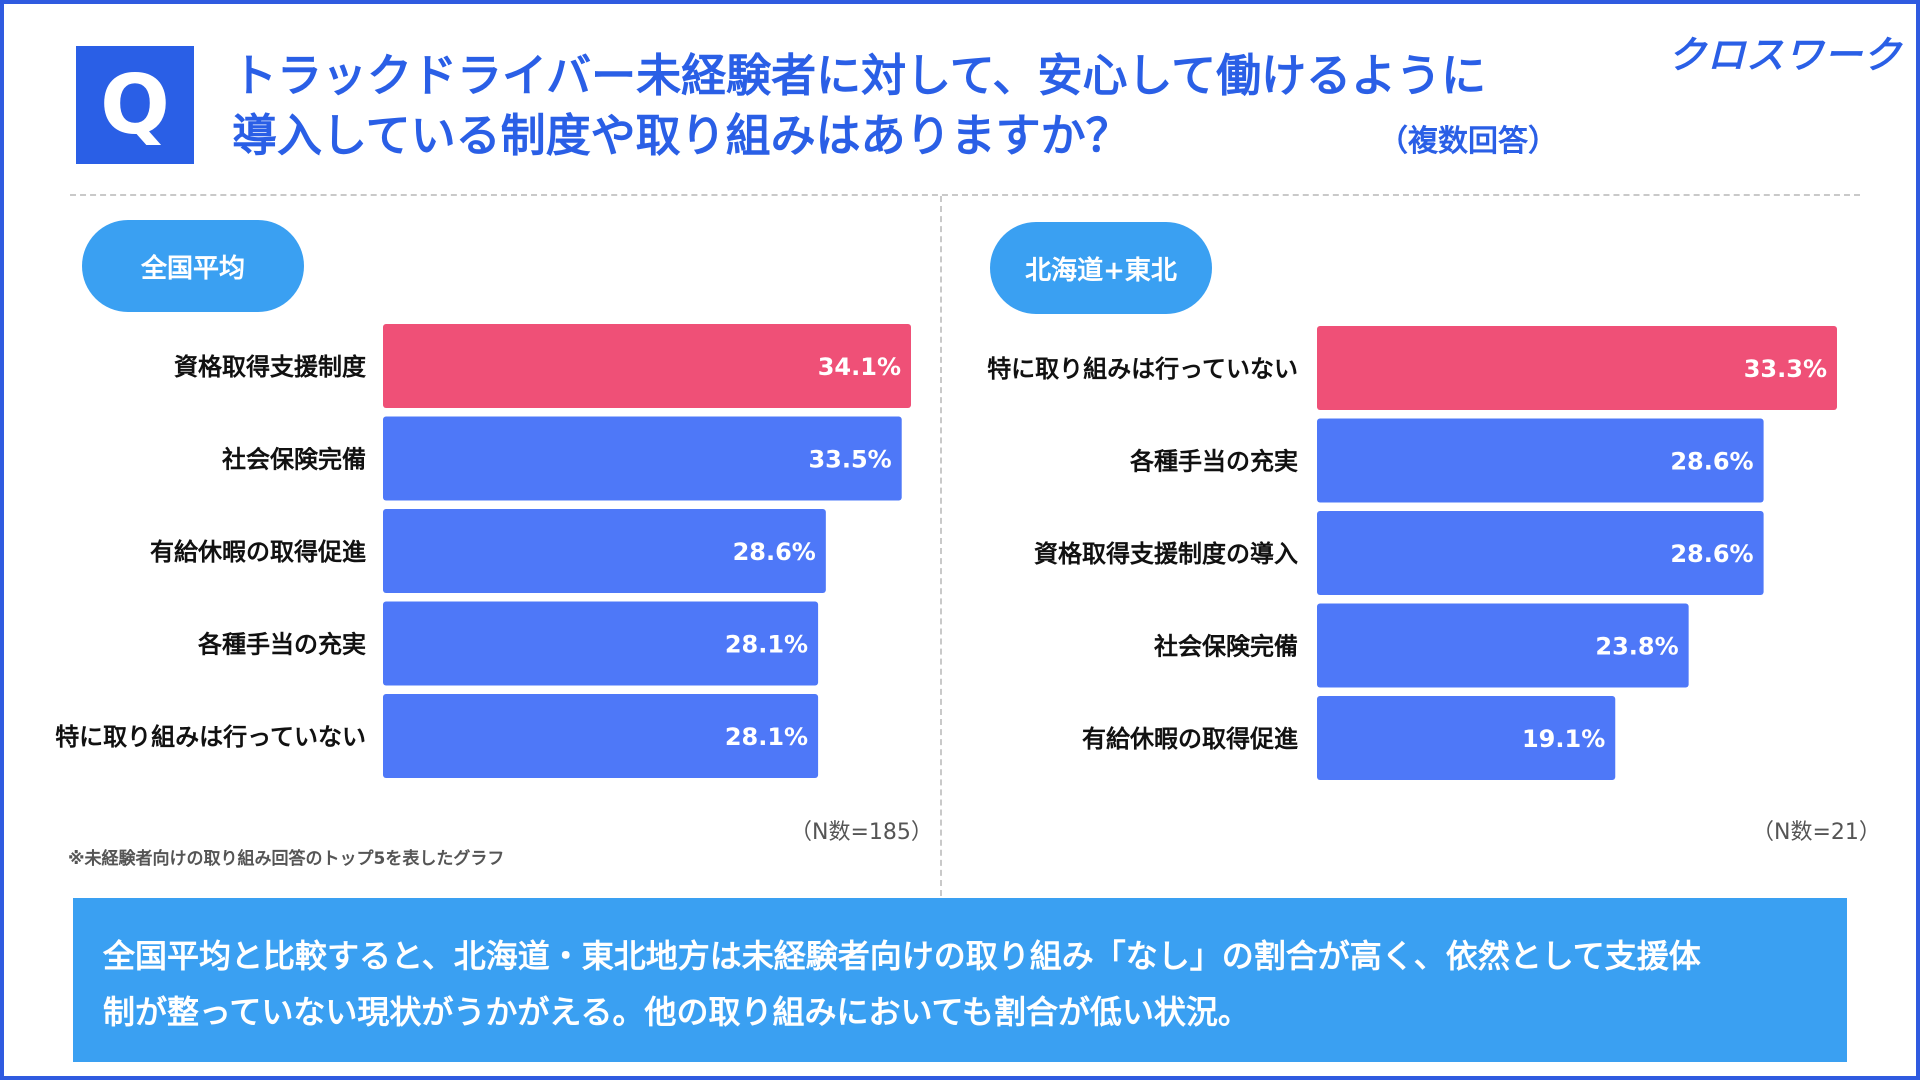  I want to click on left-sample-size: （N数=185）, so click(861, 832).